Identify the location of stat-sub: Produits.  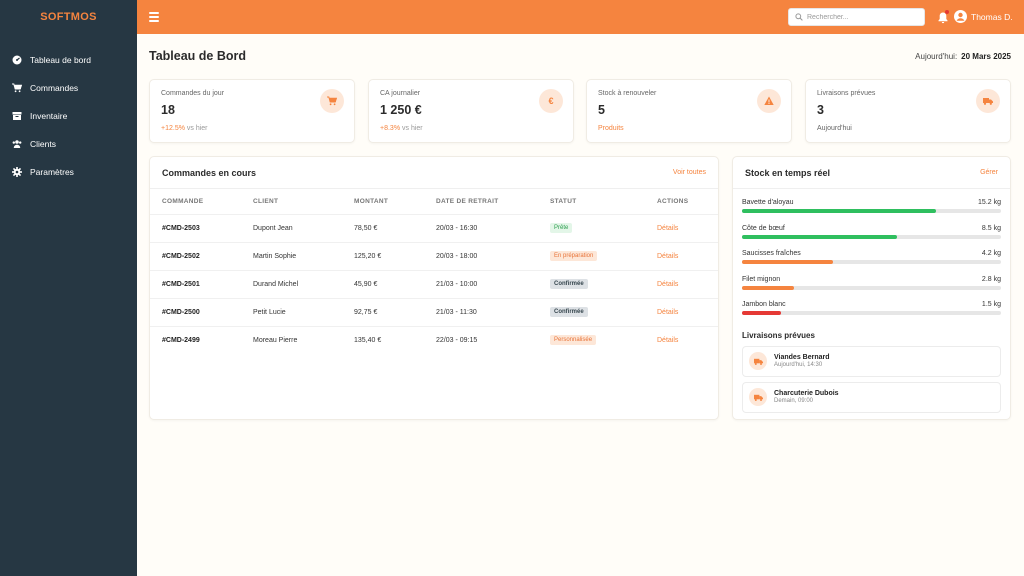
(611, 128).